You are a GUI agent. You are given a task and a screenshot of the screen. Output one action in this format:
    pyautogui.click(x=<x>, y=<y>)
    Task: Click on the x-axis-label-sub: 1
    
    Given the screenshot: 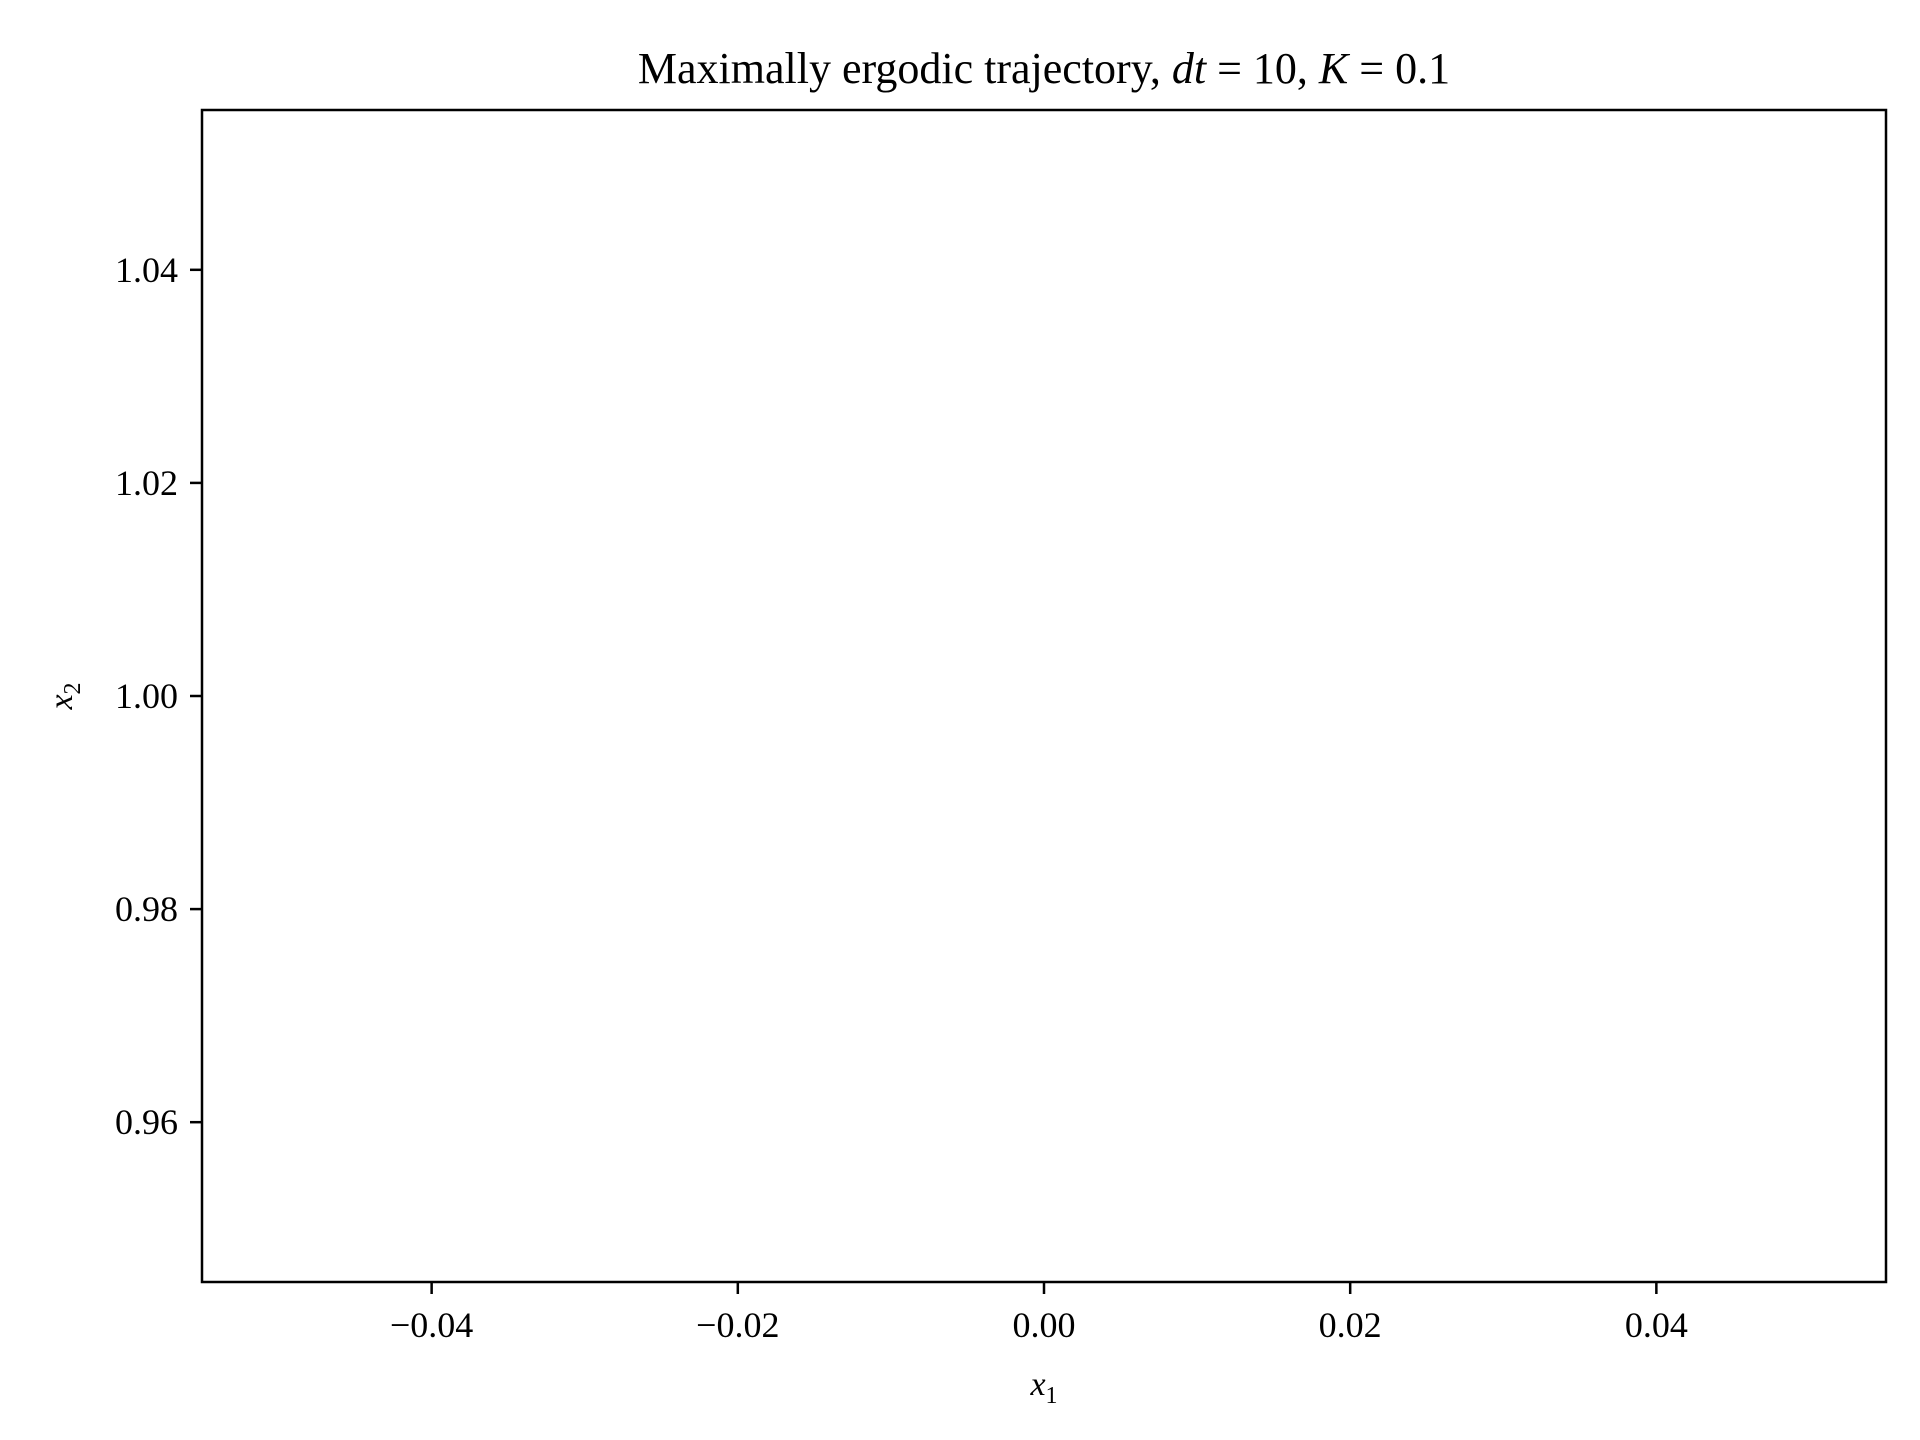 What is the action you would take?
    pyautogui.click(x=1052, y=1396)
    